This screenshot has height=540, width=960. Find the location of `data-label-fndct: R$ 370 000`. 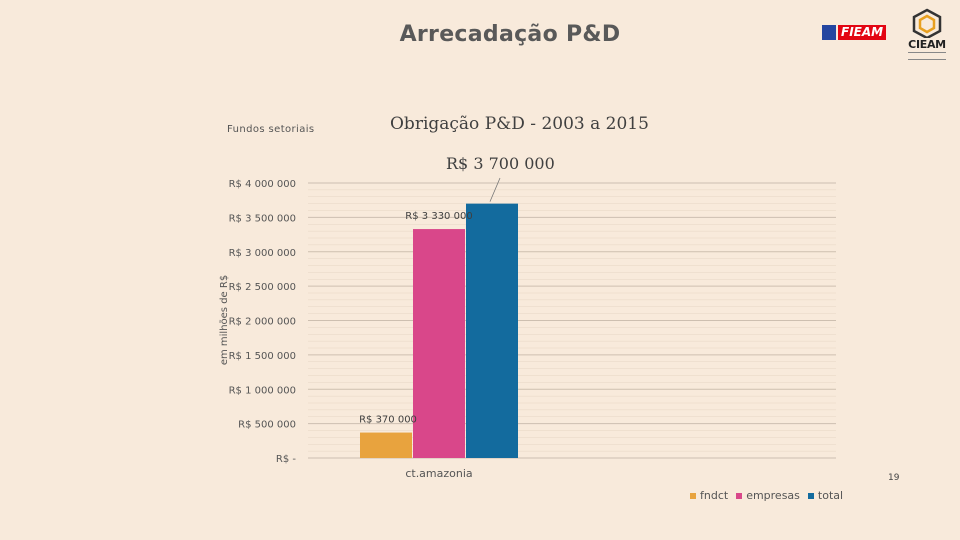

data-label-fndct: R$ 370 000 is located at coordinates (388, 420).